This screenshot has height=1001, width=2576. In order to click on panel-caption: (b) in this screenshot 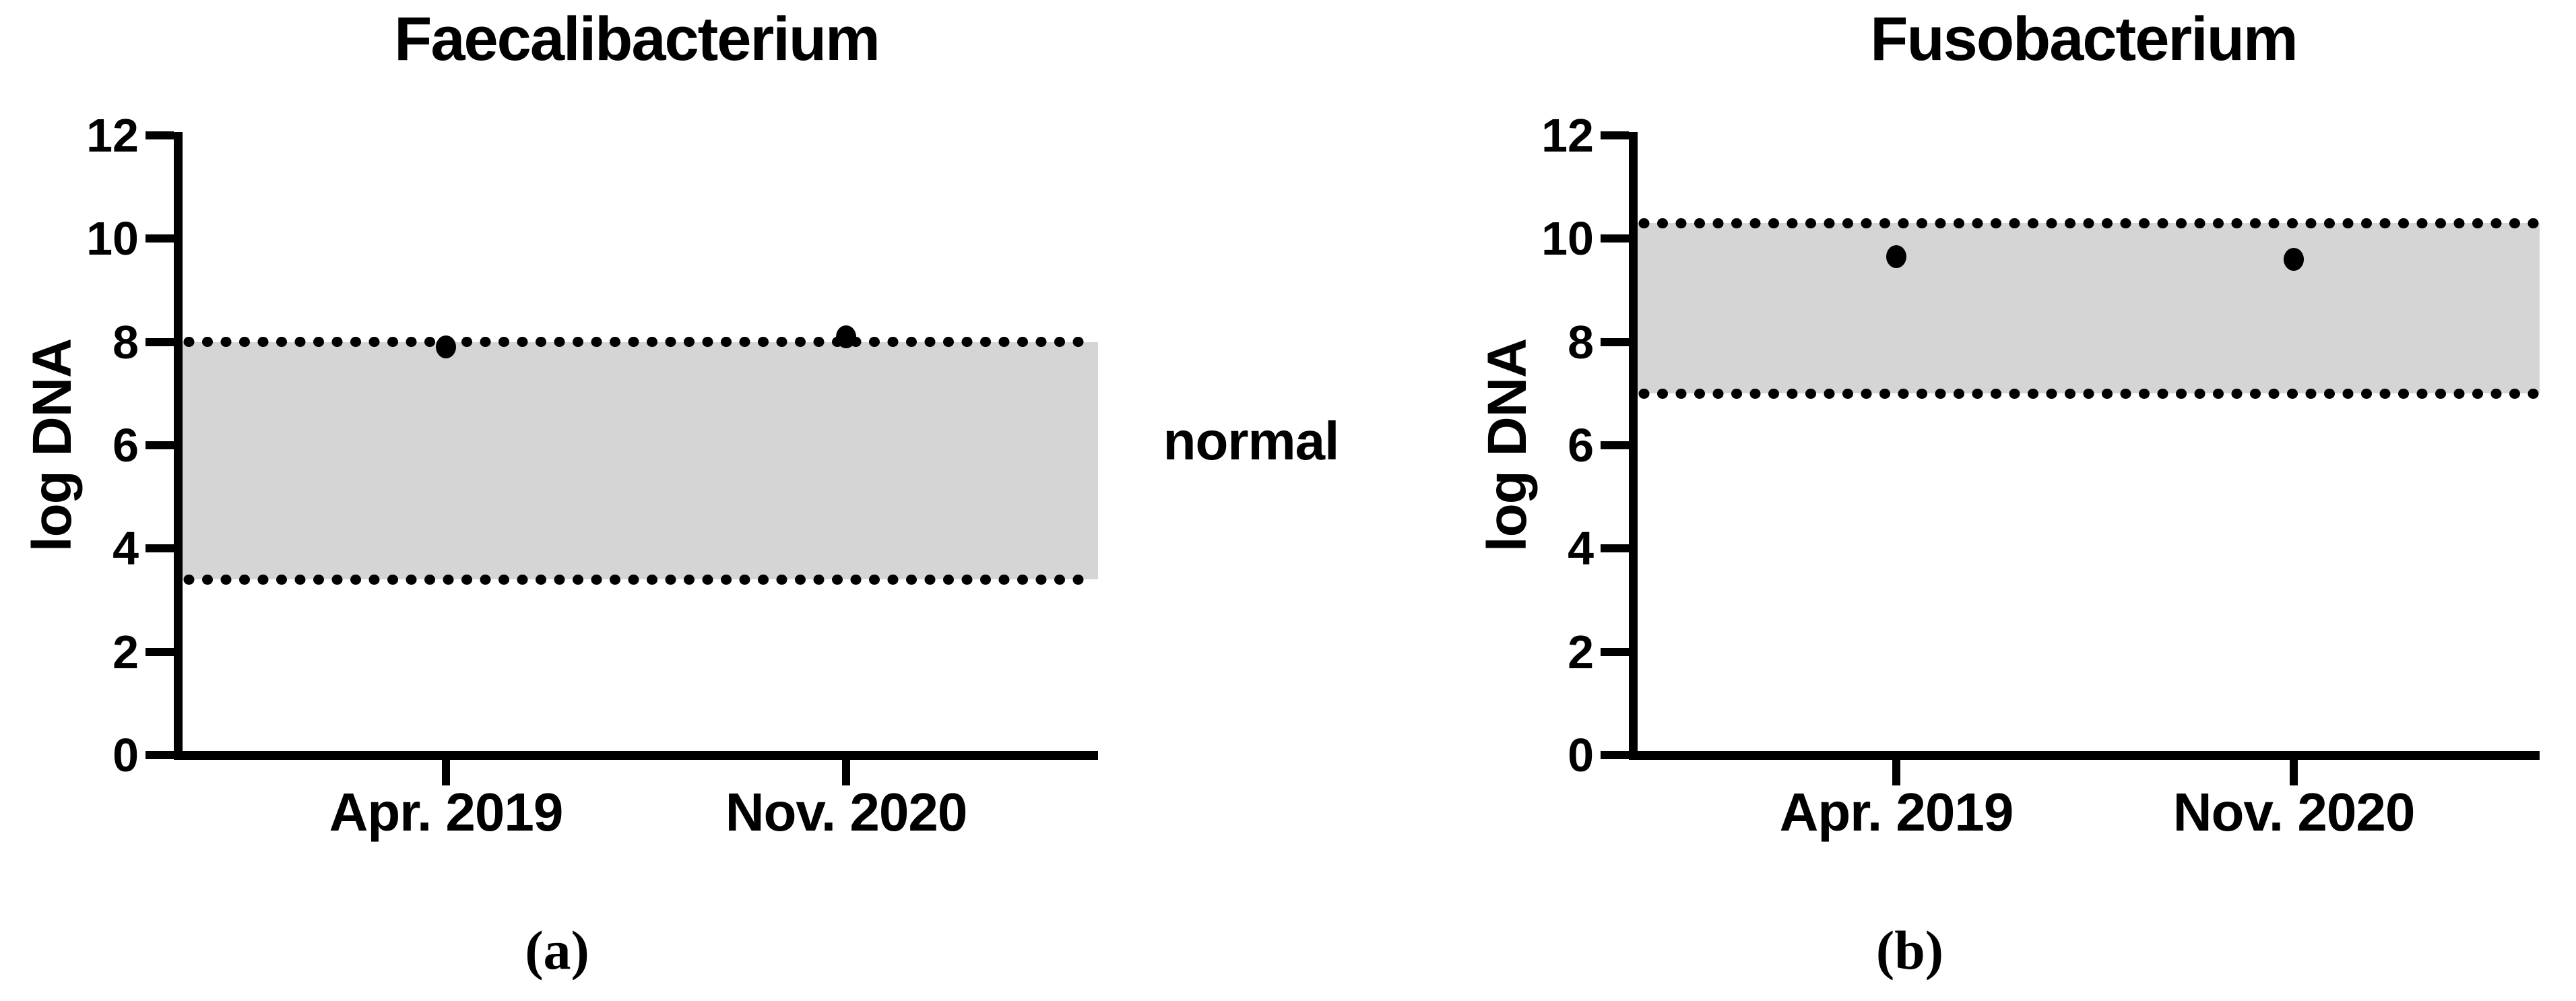, I will do `click(1910, 950)`.